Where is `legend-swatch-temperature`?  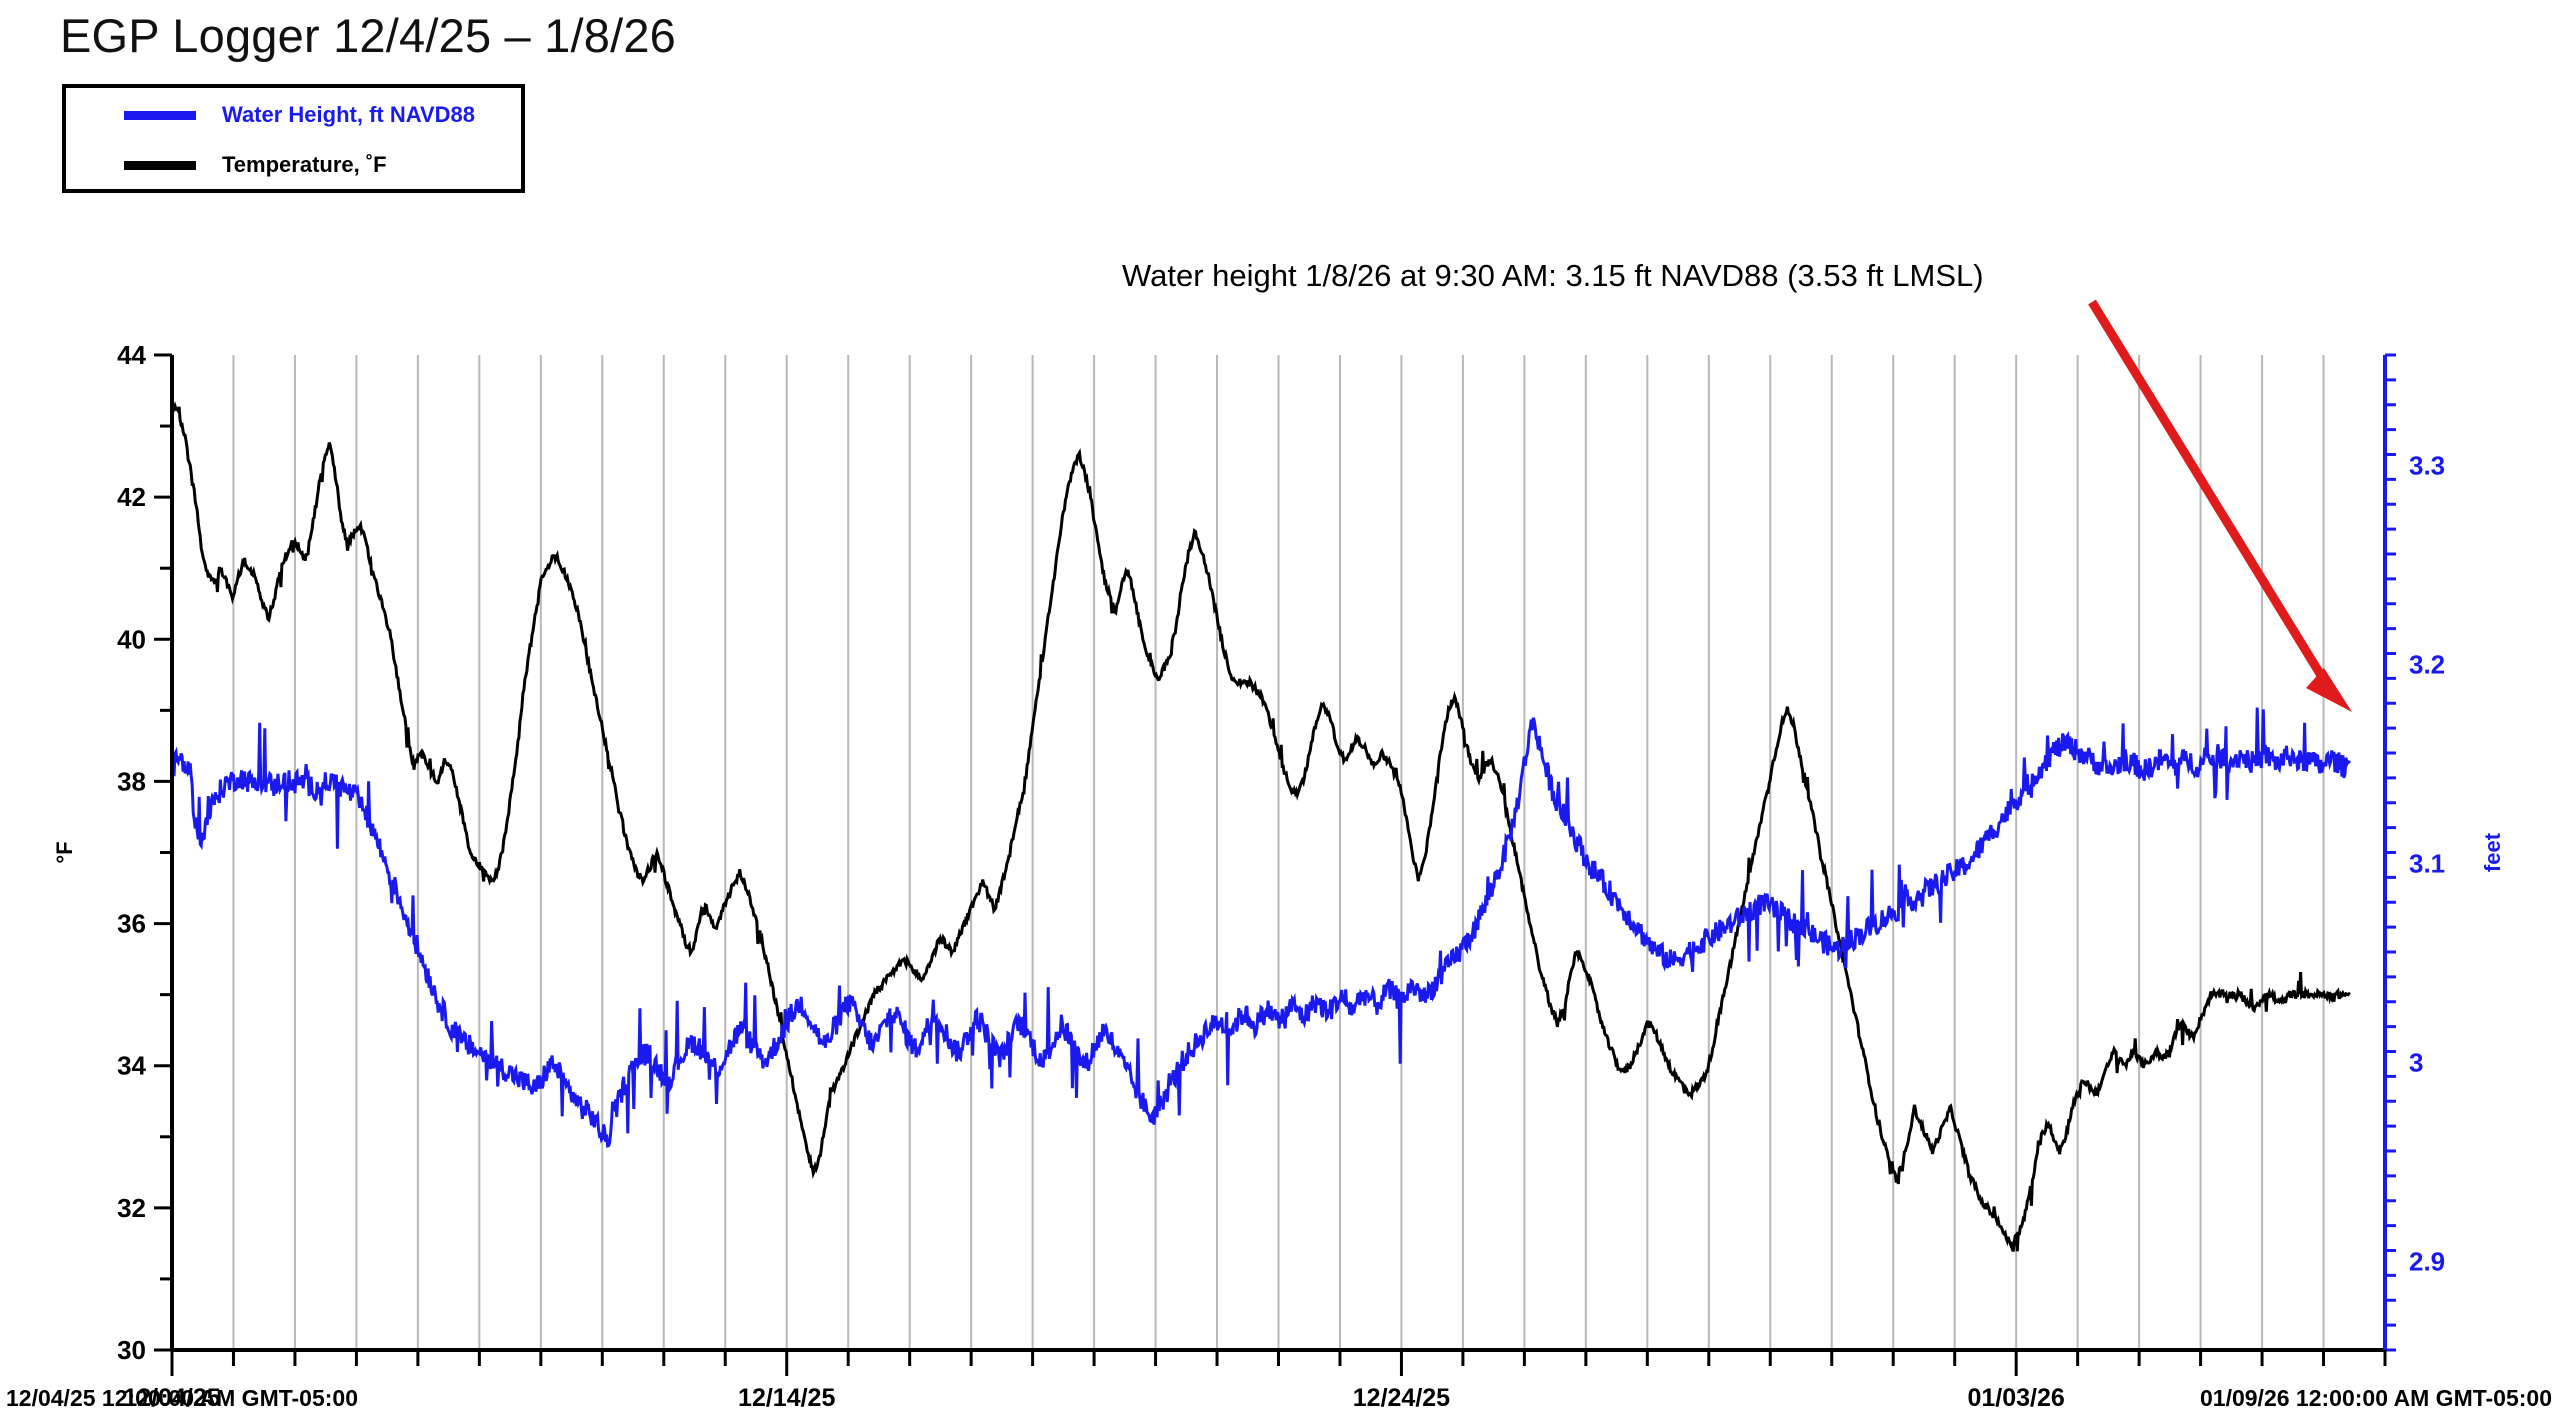
legend-swatch-temperature is located at coordinates (160, 165).